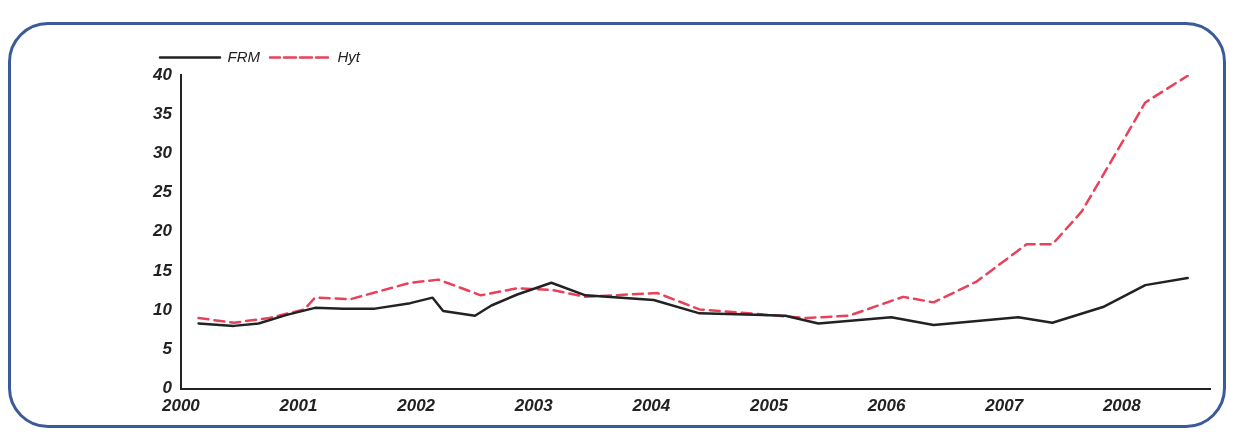 This screenshot has height=445, width=1235. What do you see at coordinates (162, 231) in the screenshot?
I see `y-tick-label: 20` at bounding box center [162, 231].